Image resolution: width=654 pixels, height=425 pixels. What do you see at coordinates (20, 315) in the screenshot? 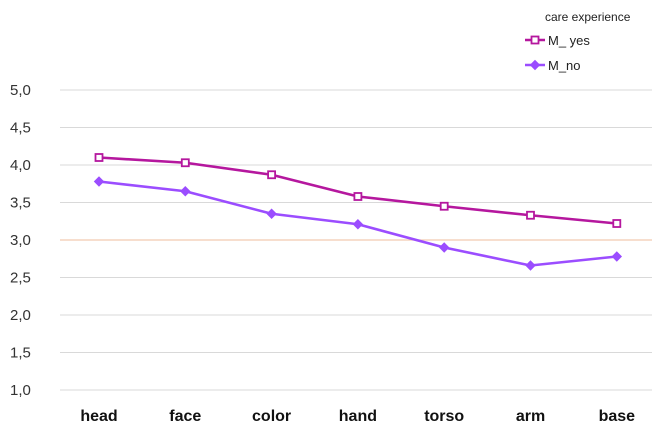
I see `y-tick-label: 2,0` at bounding box center [20, 315].